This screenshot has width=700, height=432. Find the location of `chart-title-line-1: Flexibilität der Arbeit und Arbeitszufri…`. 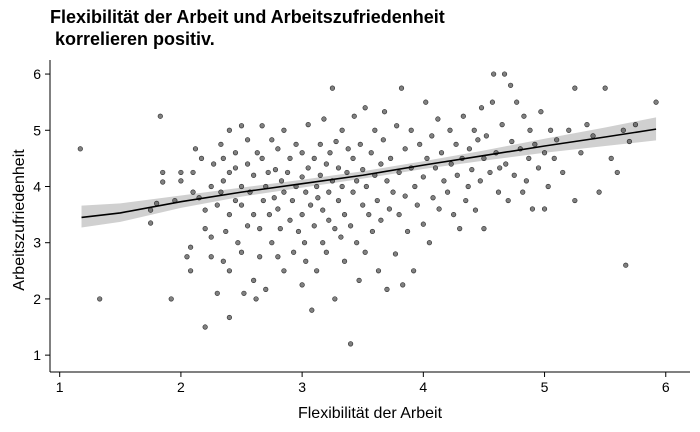

chart-title-line-1: Flexibilität der Arbeit und Arbeitszufri… is located at coordinates (247, 17).